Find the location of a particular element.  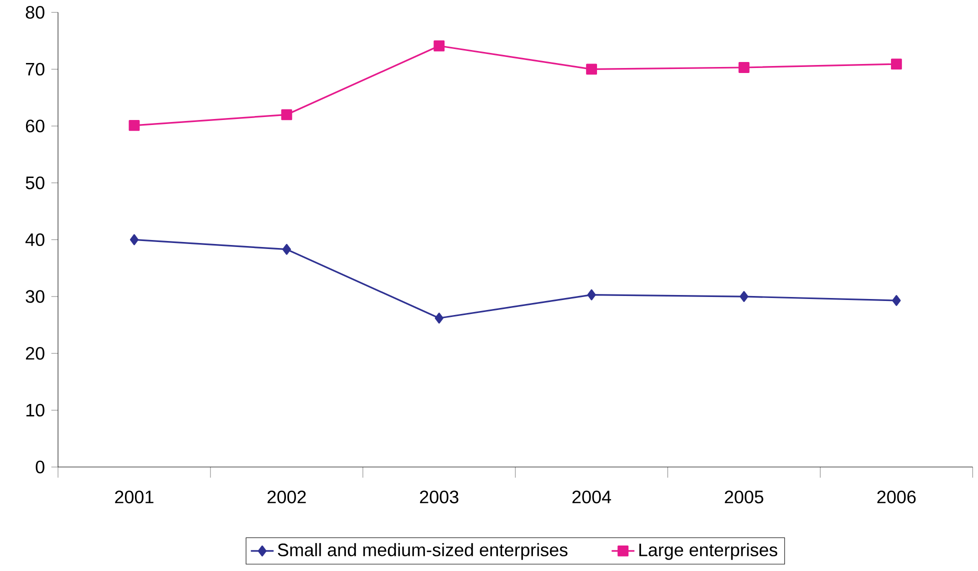

y-tick-label: 60 is located at coordinates (35, 126).